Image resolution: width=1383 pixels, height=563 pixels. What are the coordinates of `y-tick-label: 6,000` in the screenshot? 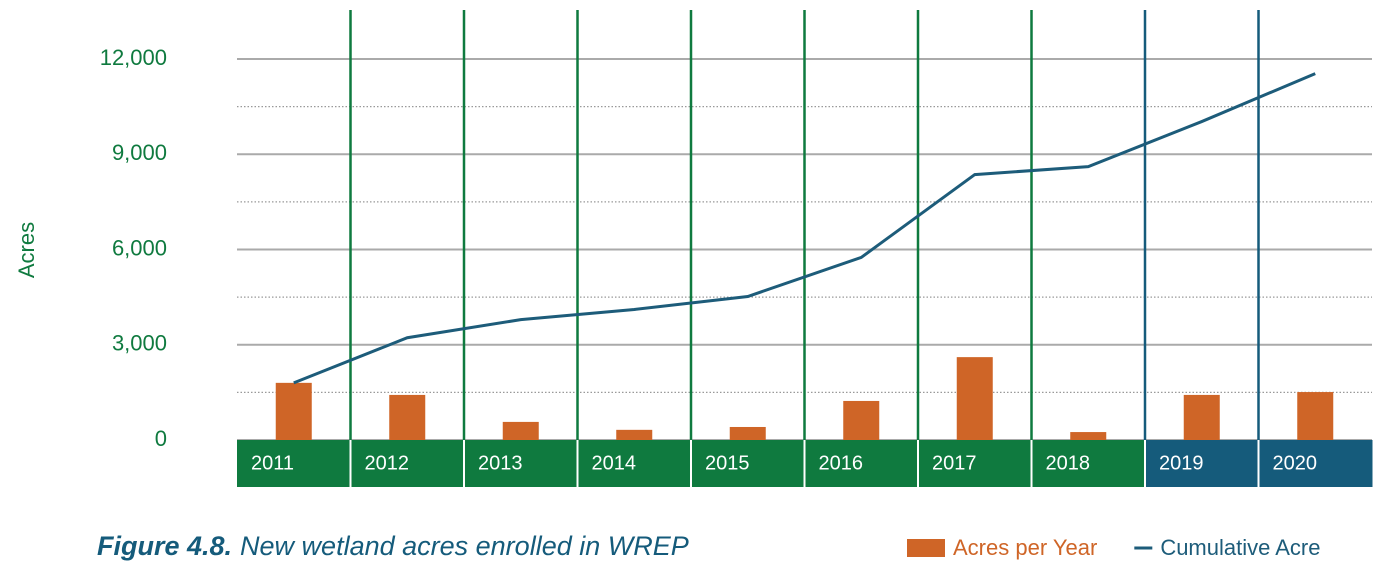 It's located at (139, 247).